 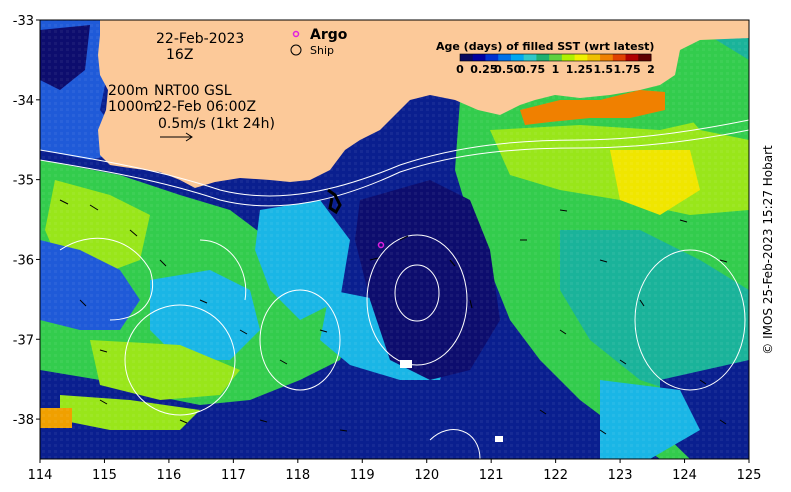 I want to click on colorbar-title: Age (days) of filled SST (wrt latest), so click(x=545, y=46).